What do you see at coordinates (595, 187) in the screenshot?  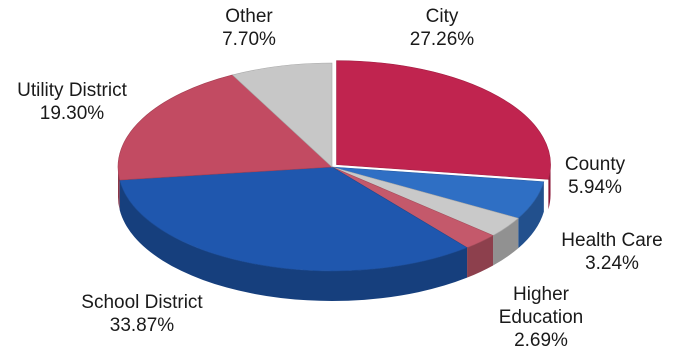 I see `slice-value-label: 5.94%` at bounding box center [595, 187].